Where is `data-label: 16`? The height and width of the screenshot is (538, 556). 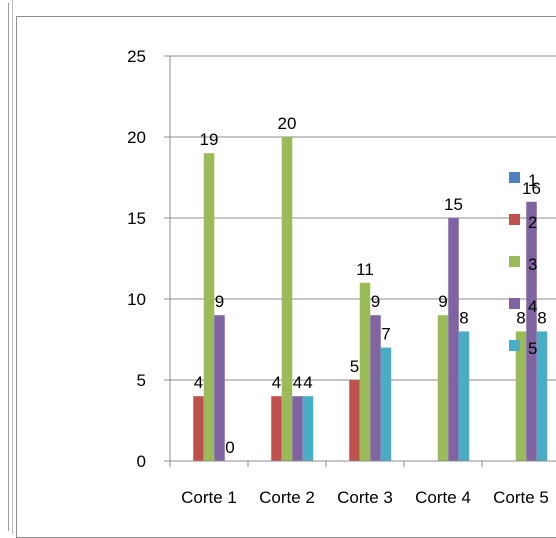
data-label: 16 is located at coordinates (531, 188).